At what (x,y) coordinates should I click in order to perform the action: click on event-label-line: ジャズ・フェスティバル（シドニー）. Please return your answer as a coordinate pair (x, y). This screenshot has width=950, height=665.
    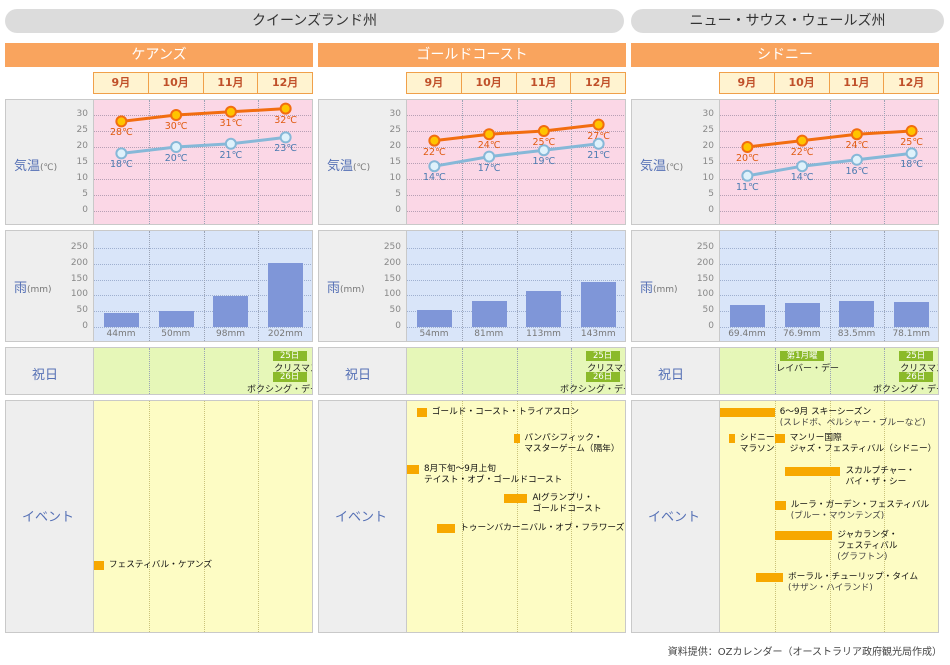
    Looking at the image, I should click on (863, 449).